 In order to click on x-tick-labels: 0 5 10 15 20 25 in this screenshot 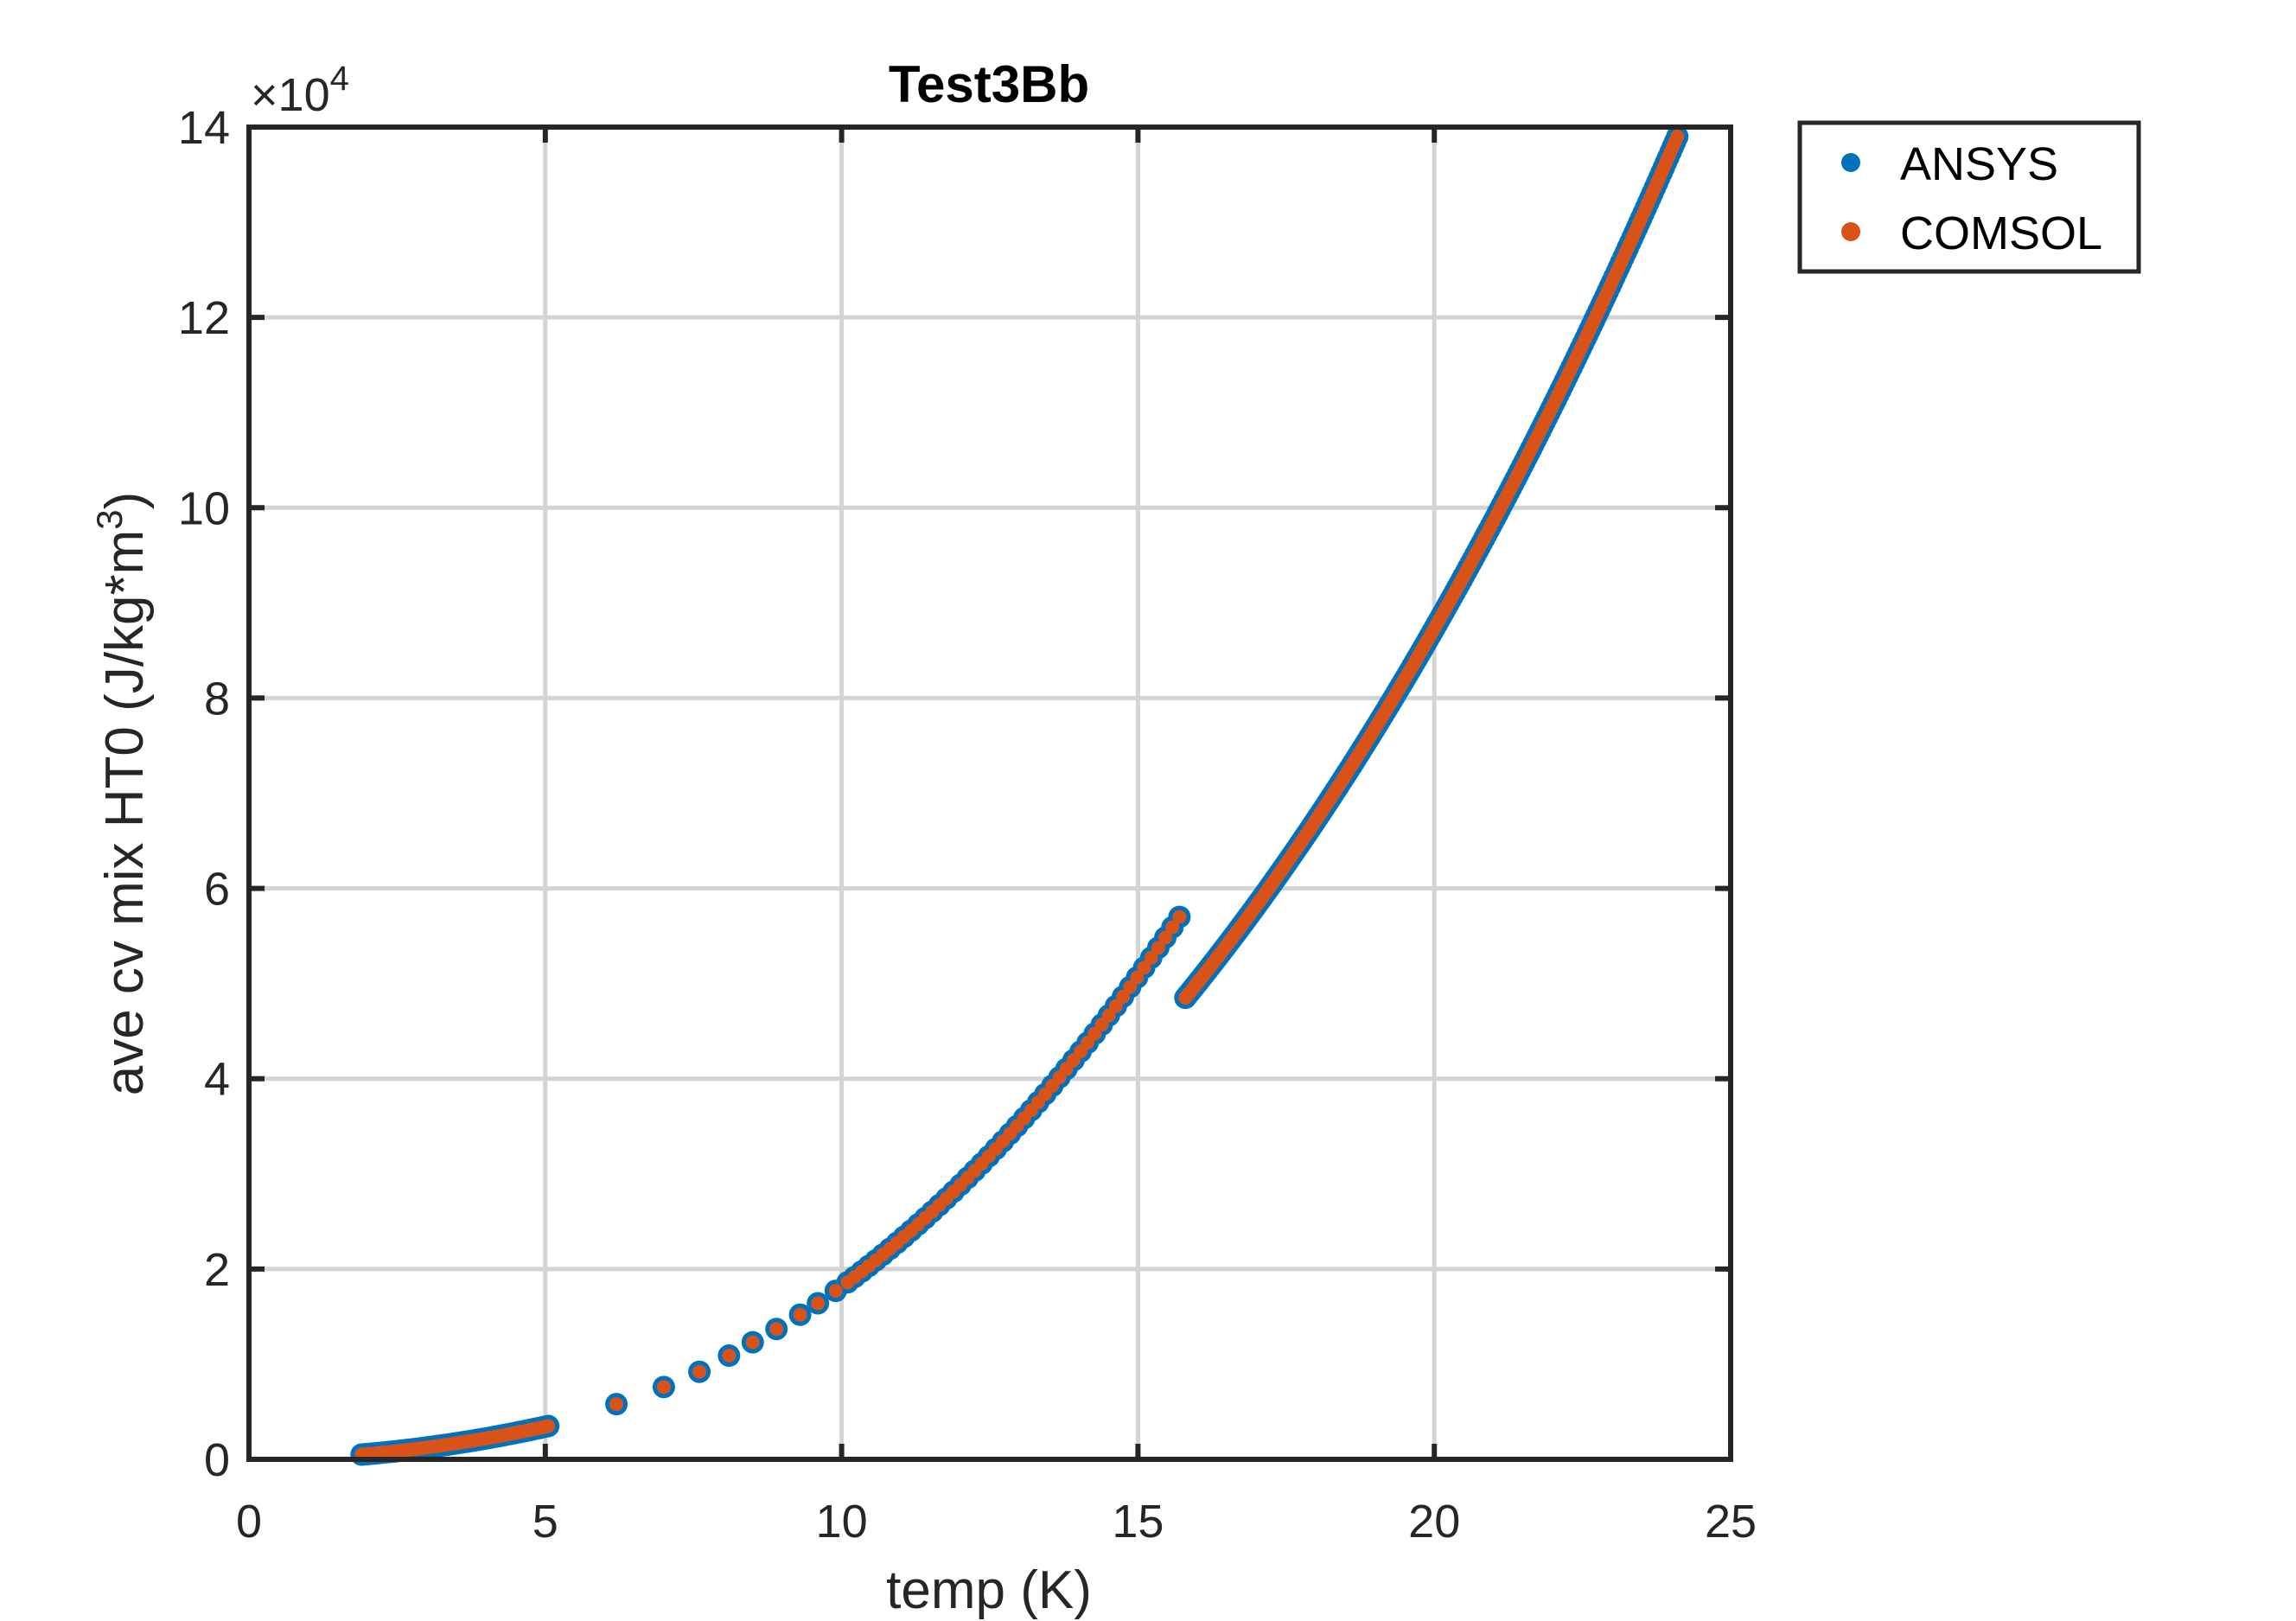, I will do `click(996, 1522)`.